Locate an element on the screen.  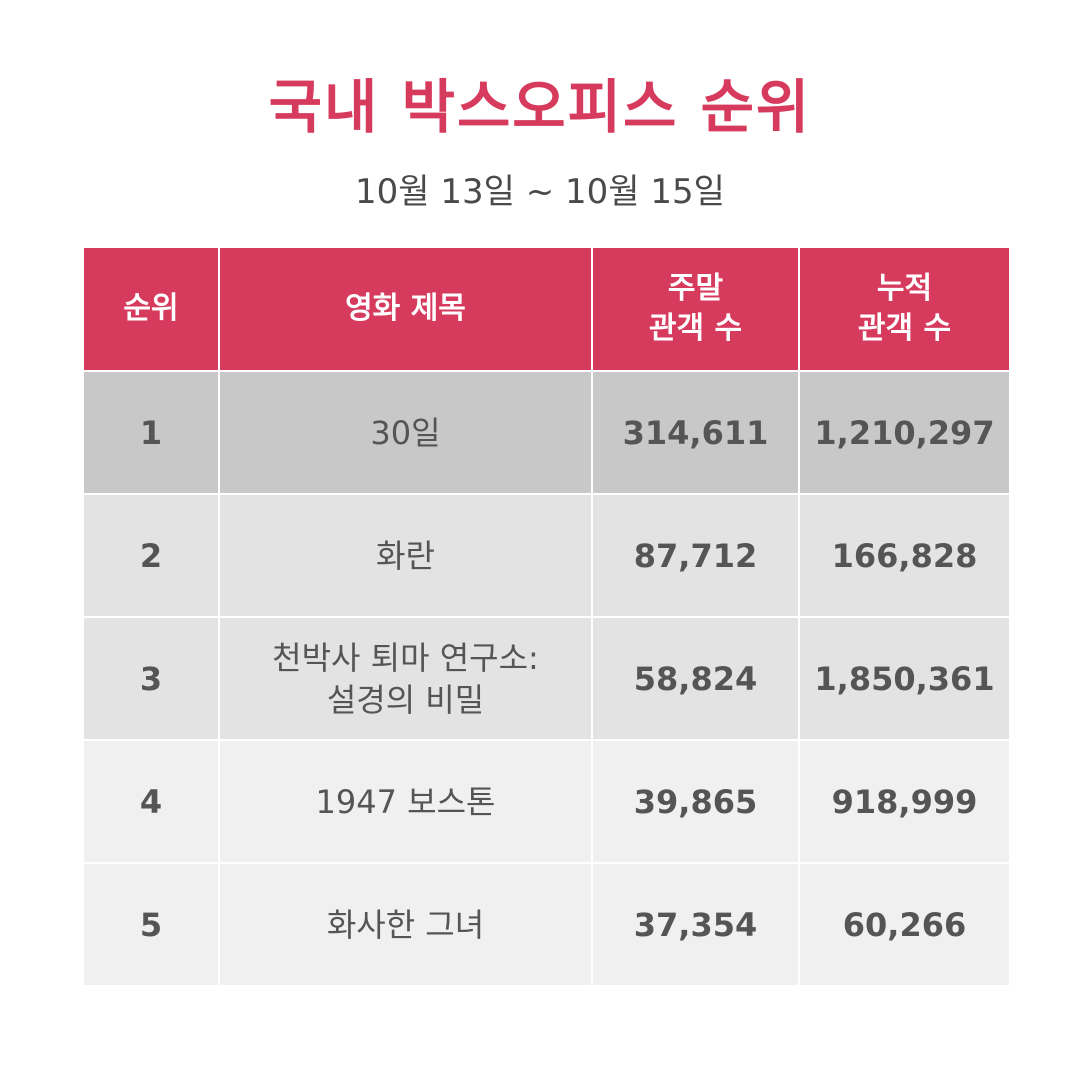
weekend-audience-cell: 314,611 is located at coordinates (696, 433).